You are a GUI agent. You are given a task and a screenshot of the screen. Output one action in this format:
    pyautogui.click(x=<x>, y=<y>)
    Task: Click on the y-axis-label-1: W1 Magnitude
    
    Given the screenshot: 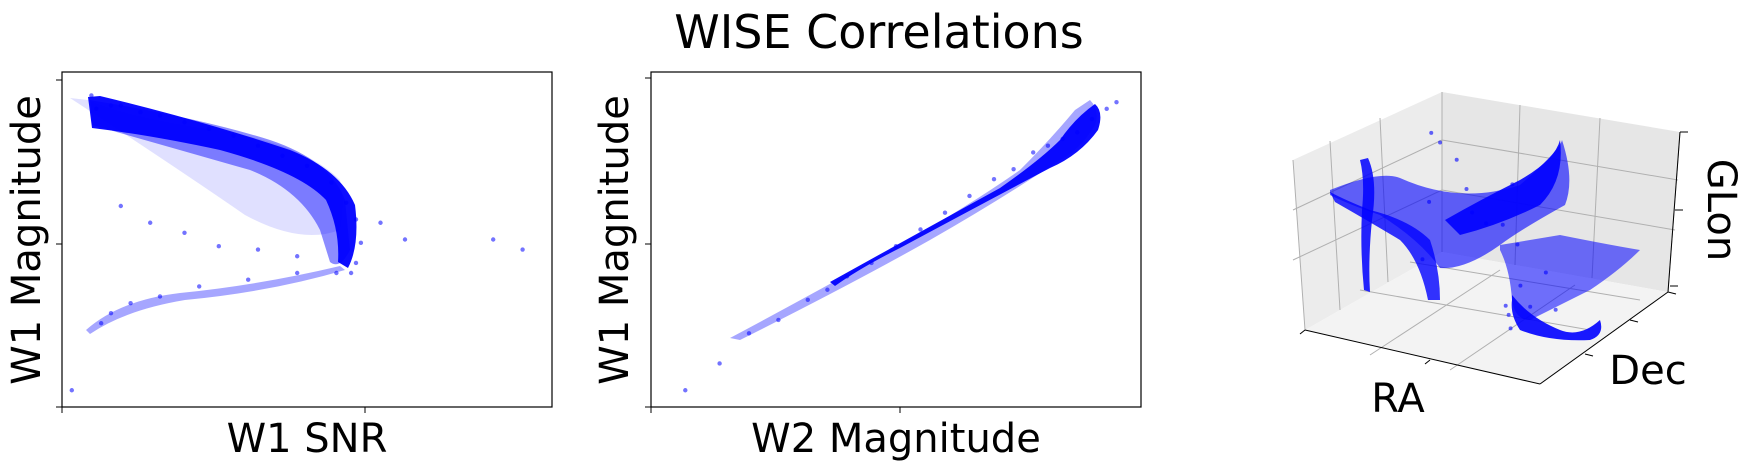 What is the action you would take?
    pyautogui.click(x=27, y=240)
    